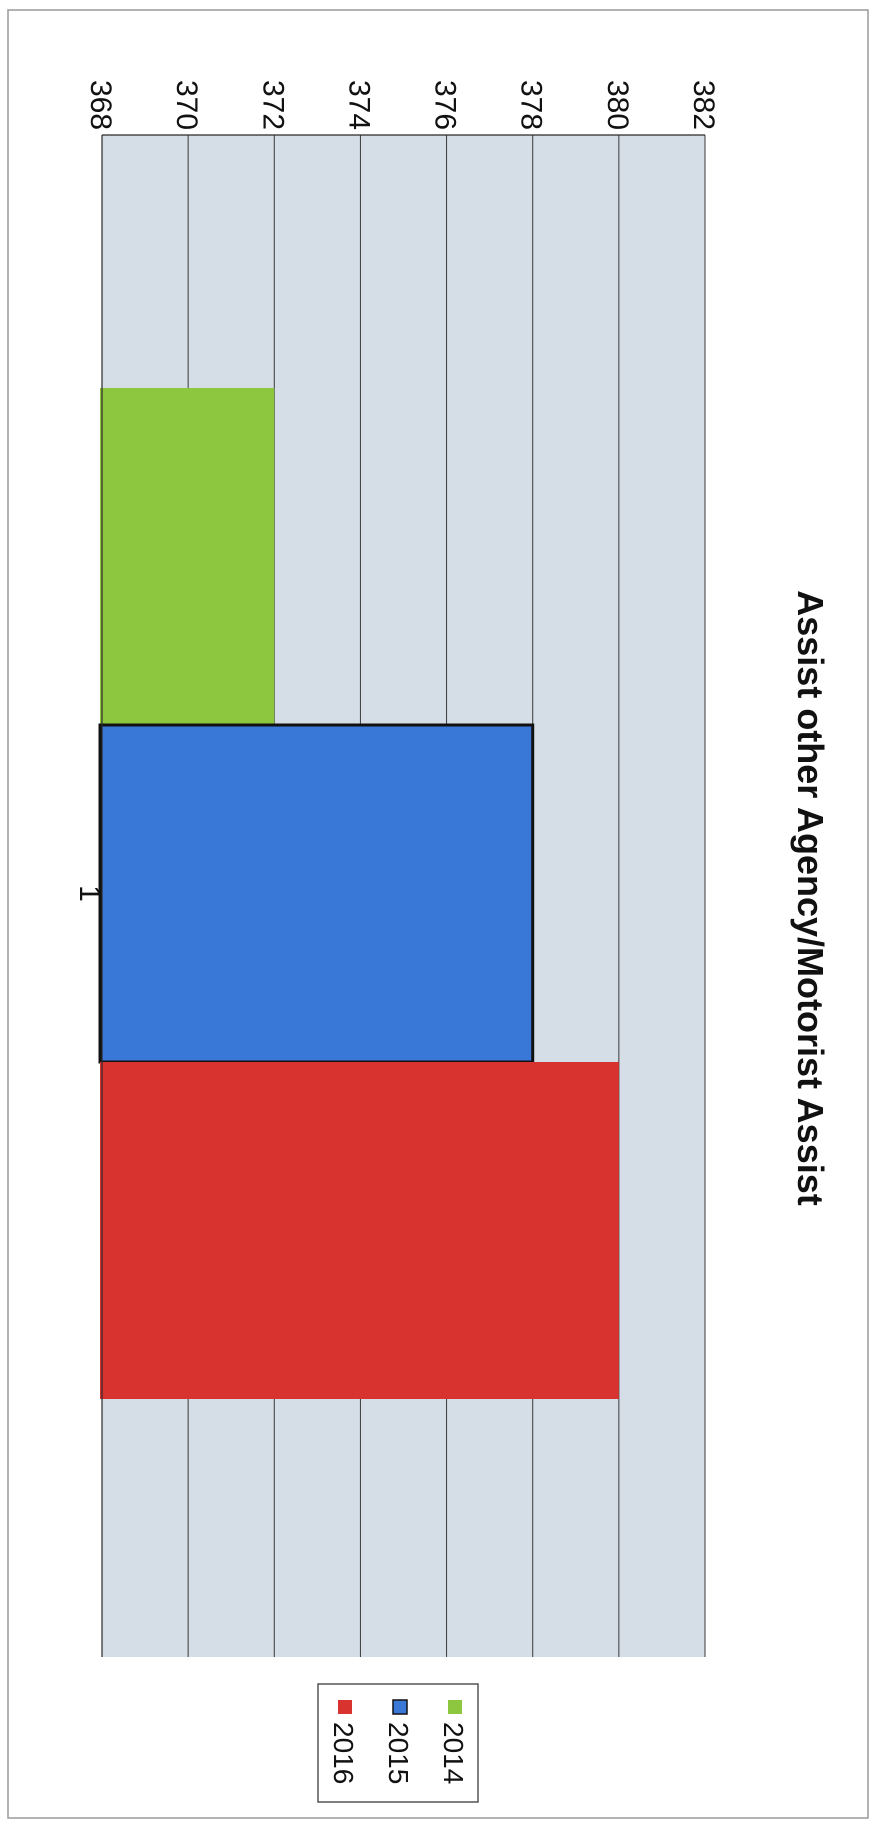 The width and height of the screenshot is (879, 1826). I want to click on bar-2015, so click(316, 893).